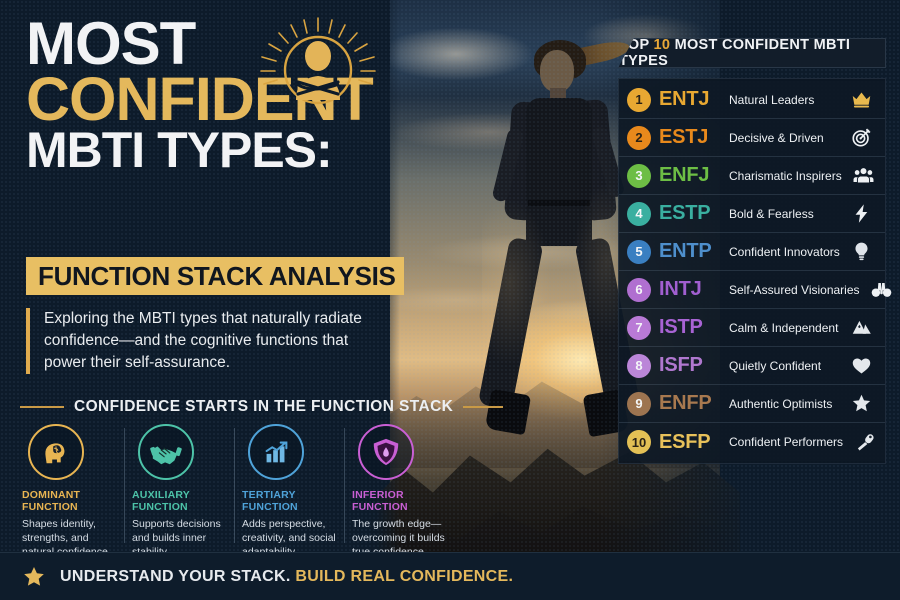 This screenshot has width=900, height=600. I want to click on mbti-type-label: ESTJ, so click(684, 137).